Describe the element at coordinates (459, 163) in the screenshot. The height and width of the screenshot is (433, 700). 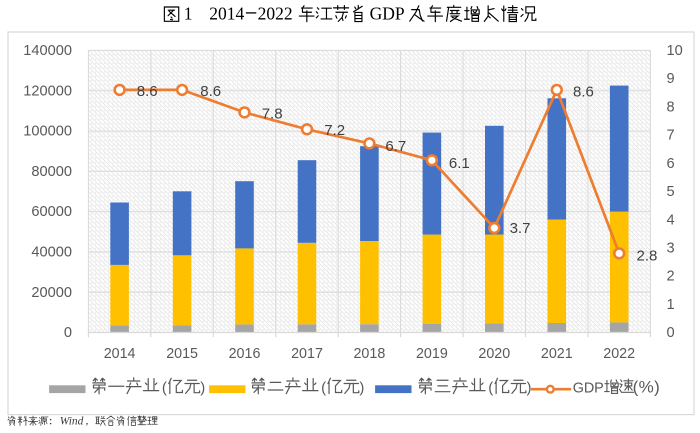
I see `svg-text: 6.1` at that location.